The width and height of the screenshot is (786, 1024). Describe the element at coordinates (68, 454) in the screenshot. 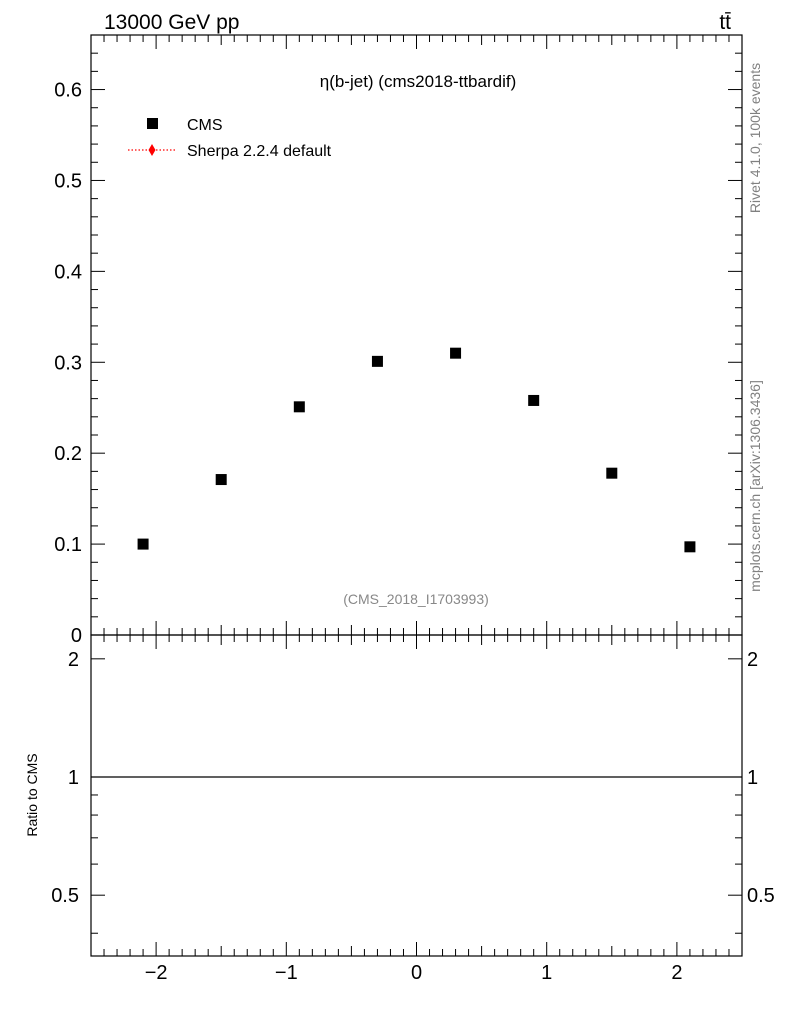

I see `main-y-tick-label: 0.2` at that location.